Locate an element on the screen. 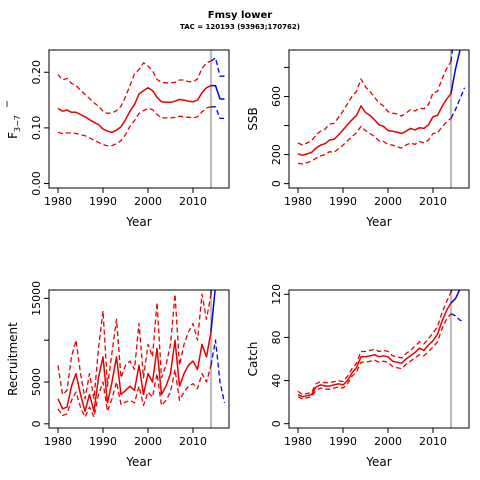  ssb-xtick-label: 2000 is located at coordinates (388, 201).